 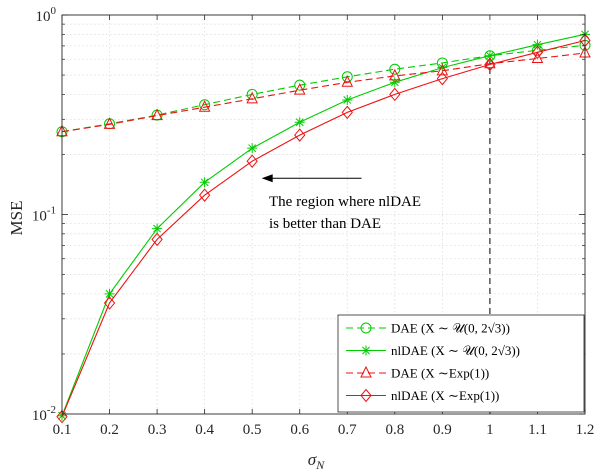 What do you see at coordinates (299, 430) in the screenshot?
I see `x-tick-label: 0.6` at bounding box center [299, 430].